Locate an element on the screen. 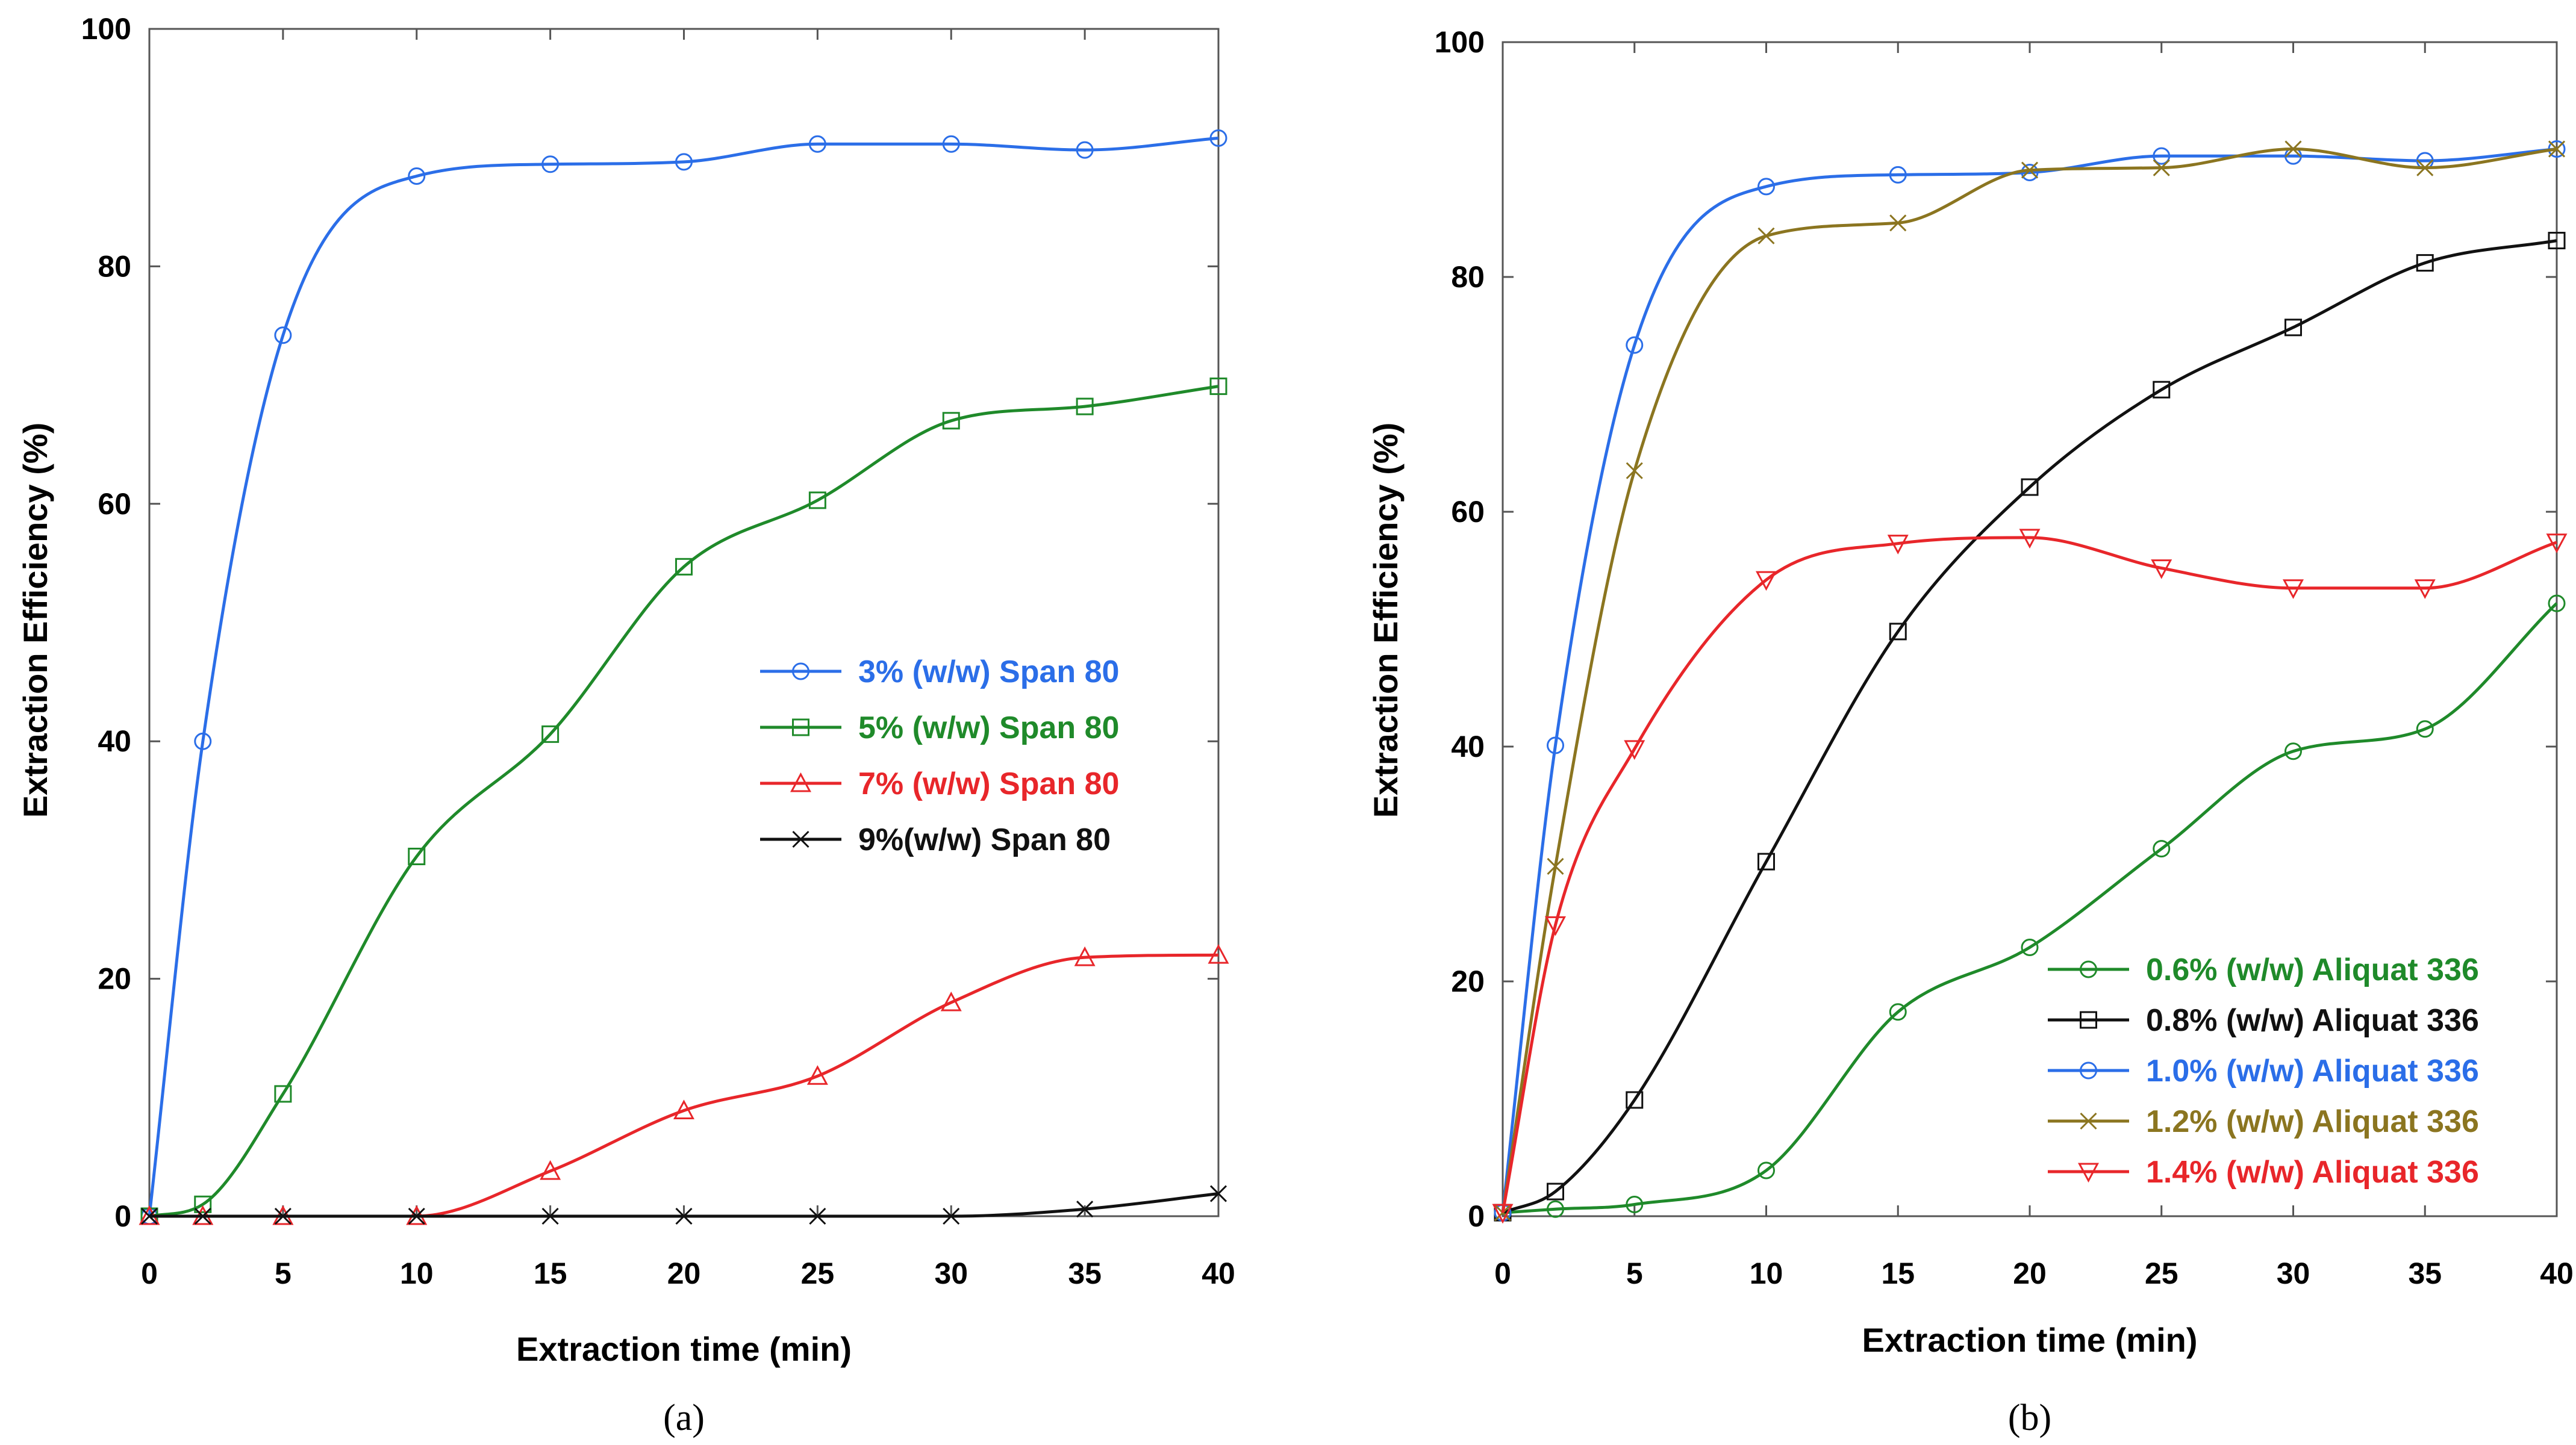 The height and width of the screenshot is (1445, 2576). x-tick-label: 25 is located at coordinates (818, 1273).